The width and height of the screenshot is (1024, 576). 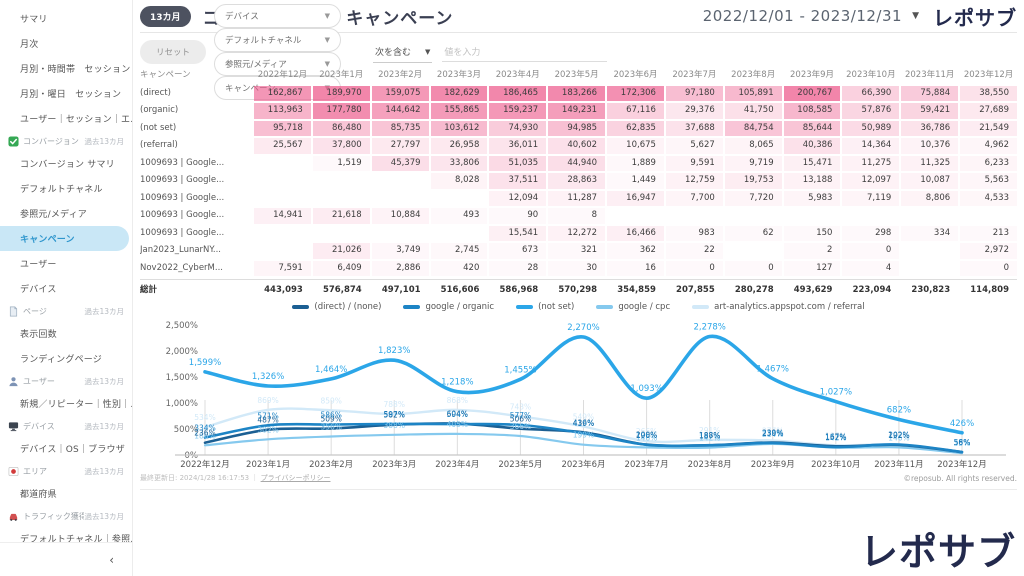 What do you see at coordinates (778, 307) in the screenshot?
I see `legend-item-art-analytics.appspot.com / referral: art-analytics.appspot.com / referral` at bounding box center [778, 307].